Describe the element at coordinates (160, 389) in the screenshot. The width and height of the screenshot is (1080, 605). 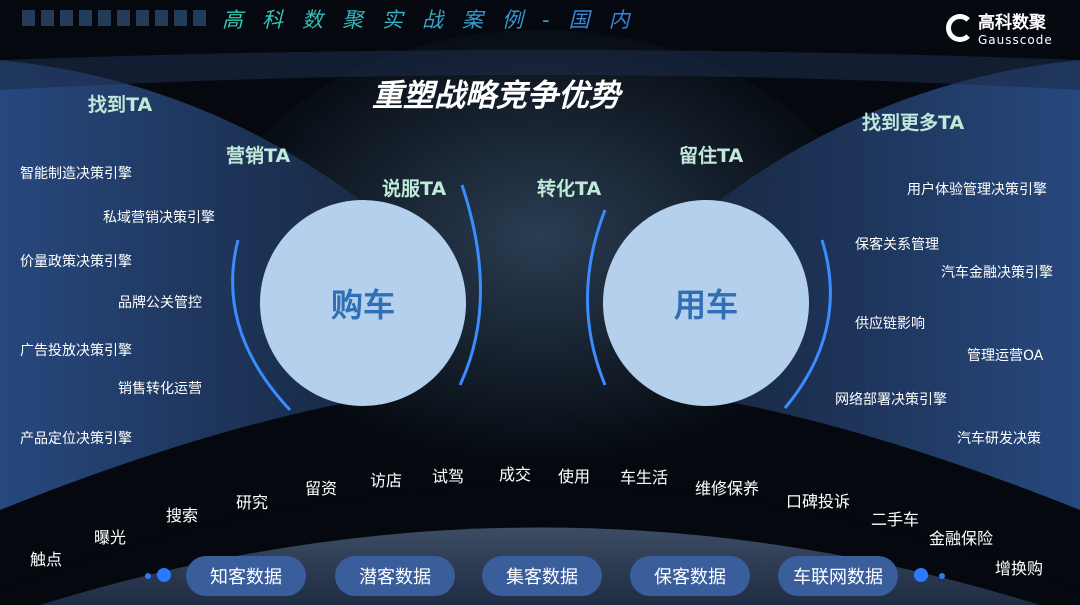
I see `left-item: 销售转化运营` at that location.